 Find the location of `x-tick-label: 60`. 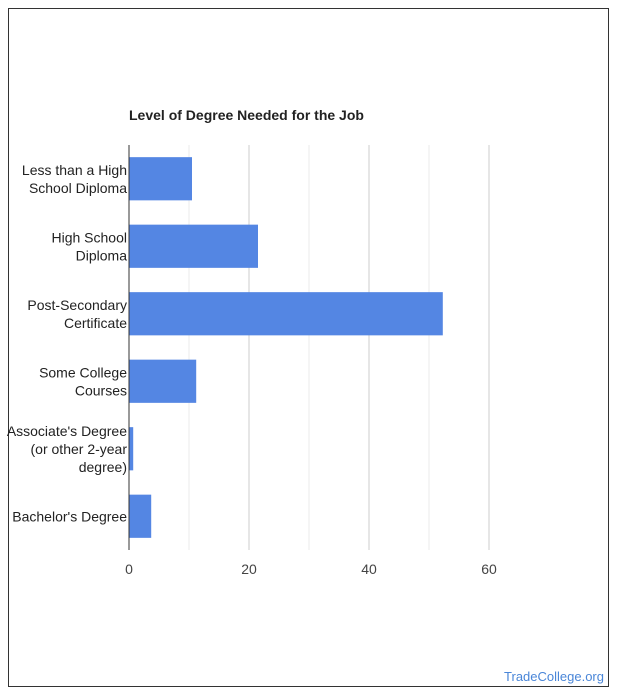

x-tick-label: 60 is located at coordinates (489, 569).